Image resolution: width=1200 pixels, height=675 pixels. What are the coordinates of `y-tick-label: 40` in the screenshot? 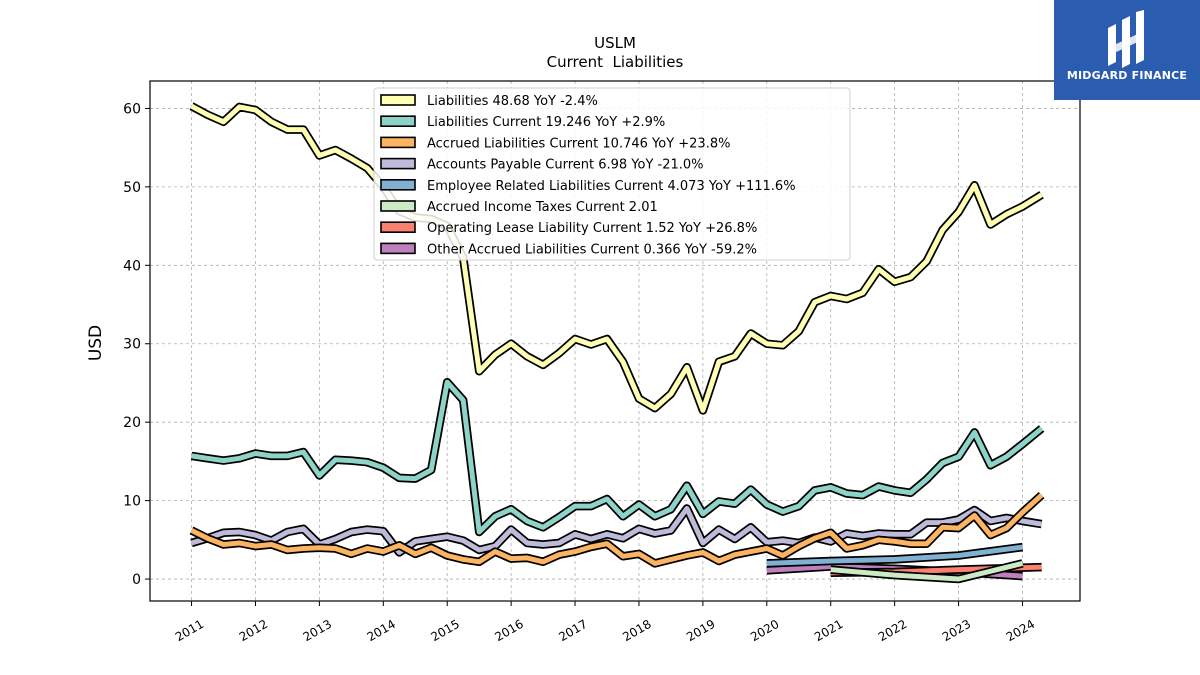 It's located at (132, 266).